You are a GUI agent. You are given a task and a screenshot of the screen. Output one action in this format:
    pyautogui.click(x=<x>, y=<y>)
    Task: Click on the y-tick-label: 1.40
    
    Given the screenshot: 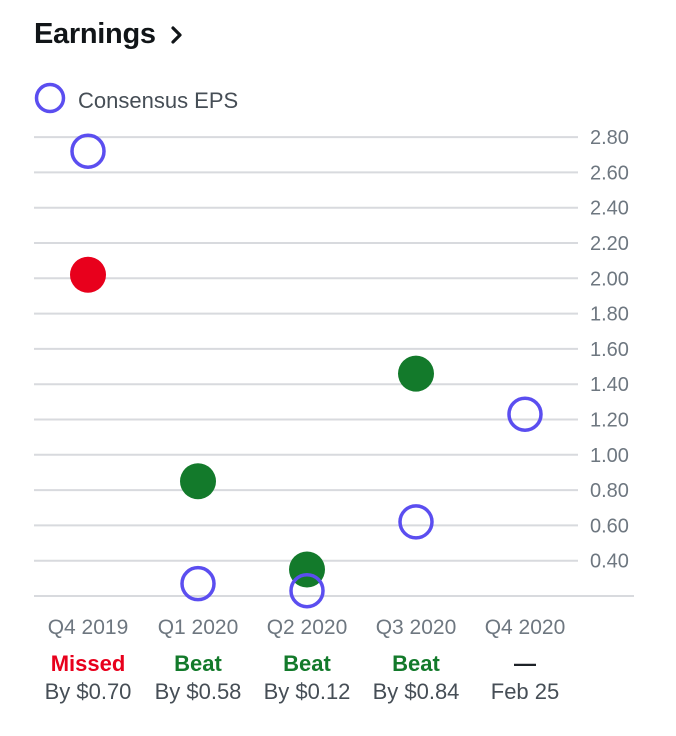 What is the action you would take?
    pyautogui.click(x=609, y=385)
    